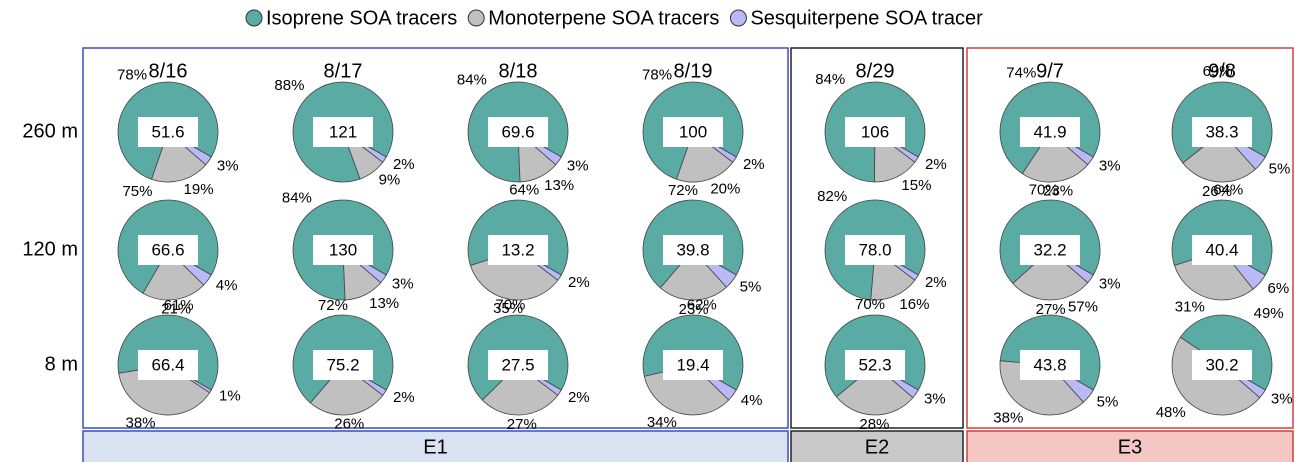 Image resolution: width=1295 pixels, height=462 pixels. I want to click on percent-label: 4%, so click(227, 285).